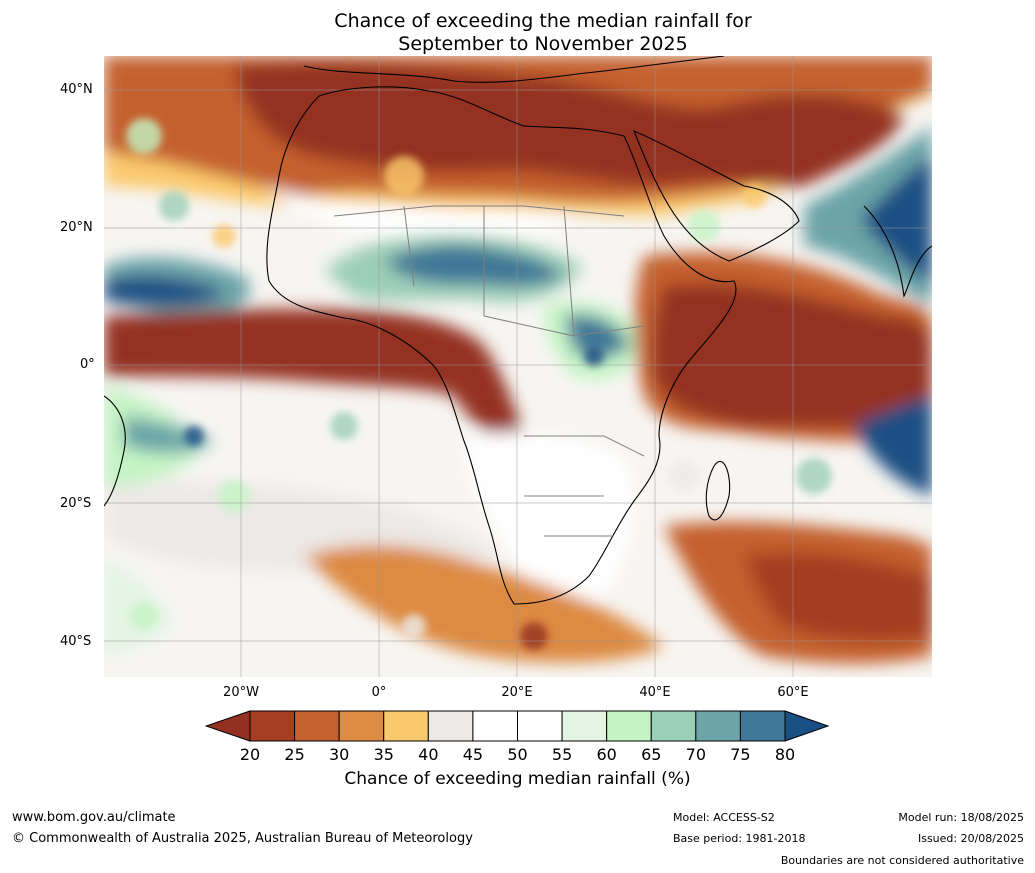 This screenshot has width=1035, height=873. Describe the element at coordinates (428, 754) in the screenshot. I see `colorbar-tick-label: 40` at that location.